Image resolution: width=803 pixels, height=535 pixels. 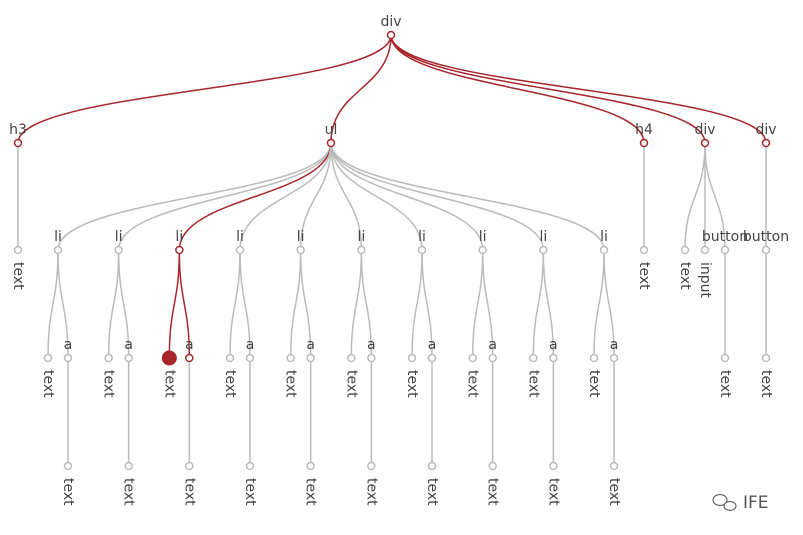 What do you see at coordinates (705, 280) in the screenshot?
I see `node-label: input` at bounding box center [705, 280].